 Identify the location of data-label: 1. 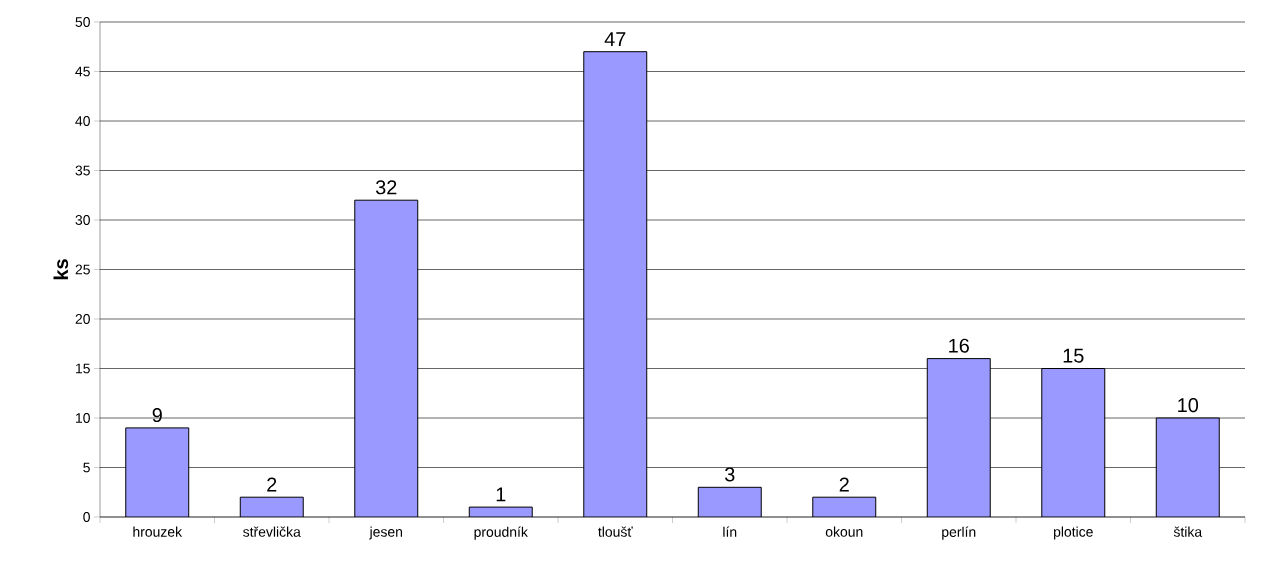
(501, 494).